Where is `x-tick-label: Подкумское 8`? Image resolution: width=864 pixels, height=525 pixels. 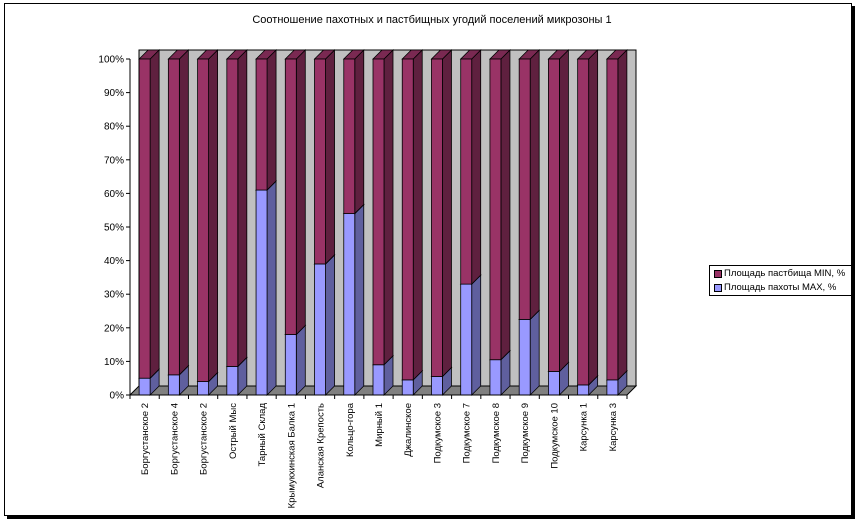 x-tick-label: Подкумское 8 is located at coordinates (496, 433).